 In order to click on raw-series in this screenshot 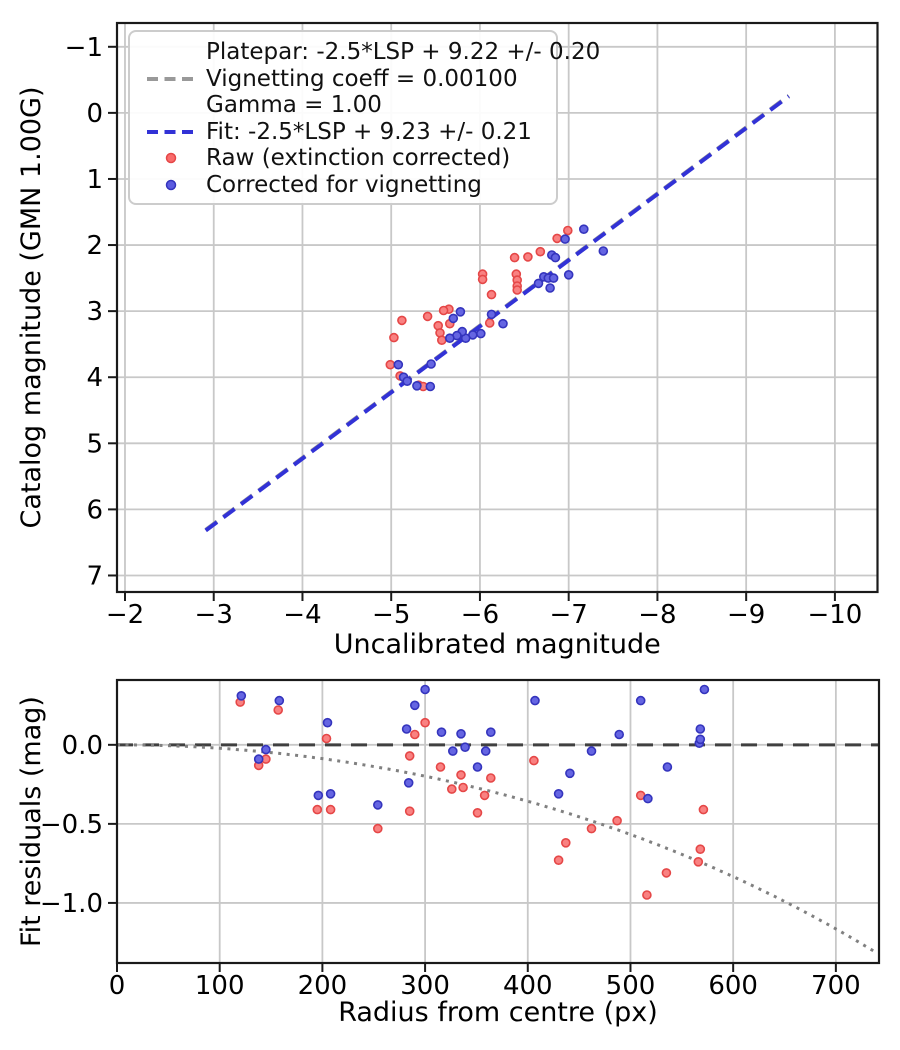, I will do `click(472, 798)`.